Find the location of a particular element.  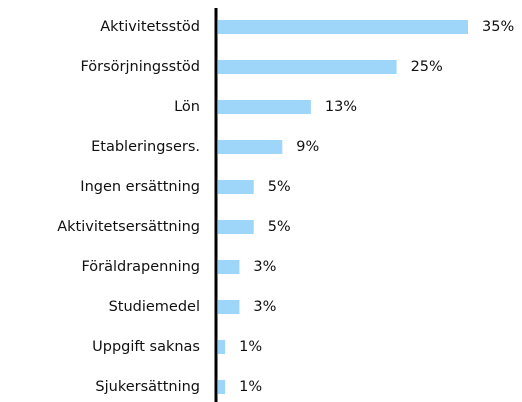

value-label: 13% is located at coordinates (341, 107).